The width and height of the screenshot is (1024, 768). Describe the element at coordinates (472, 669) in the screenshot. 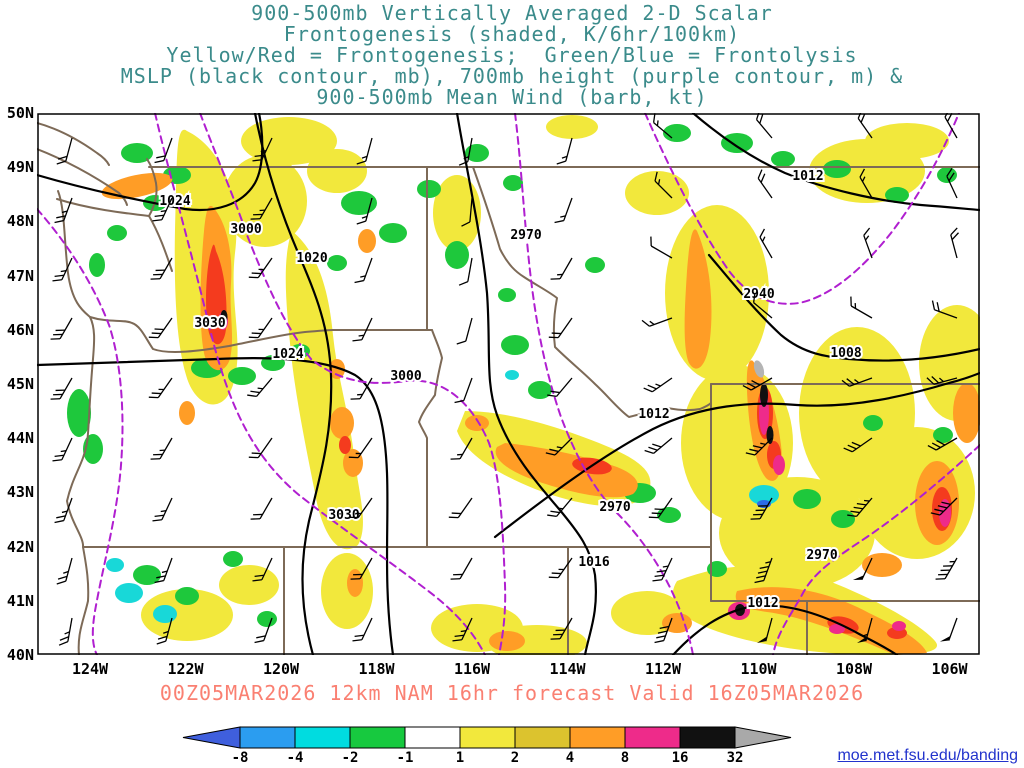

I see `lon-tick-label: 116W` at that location.